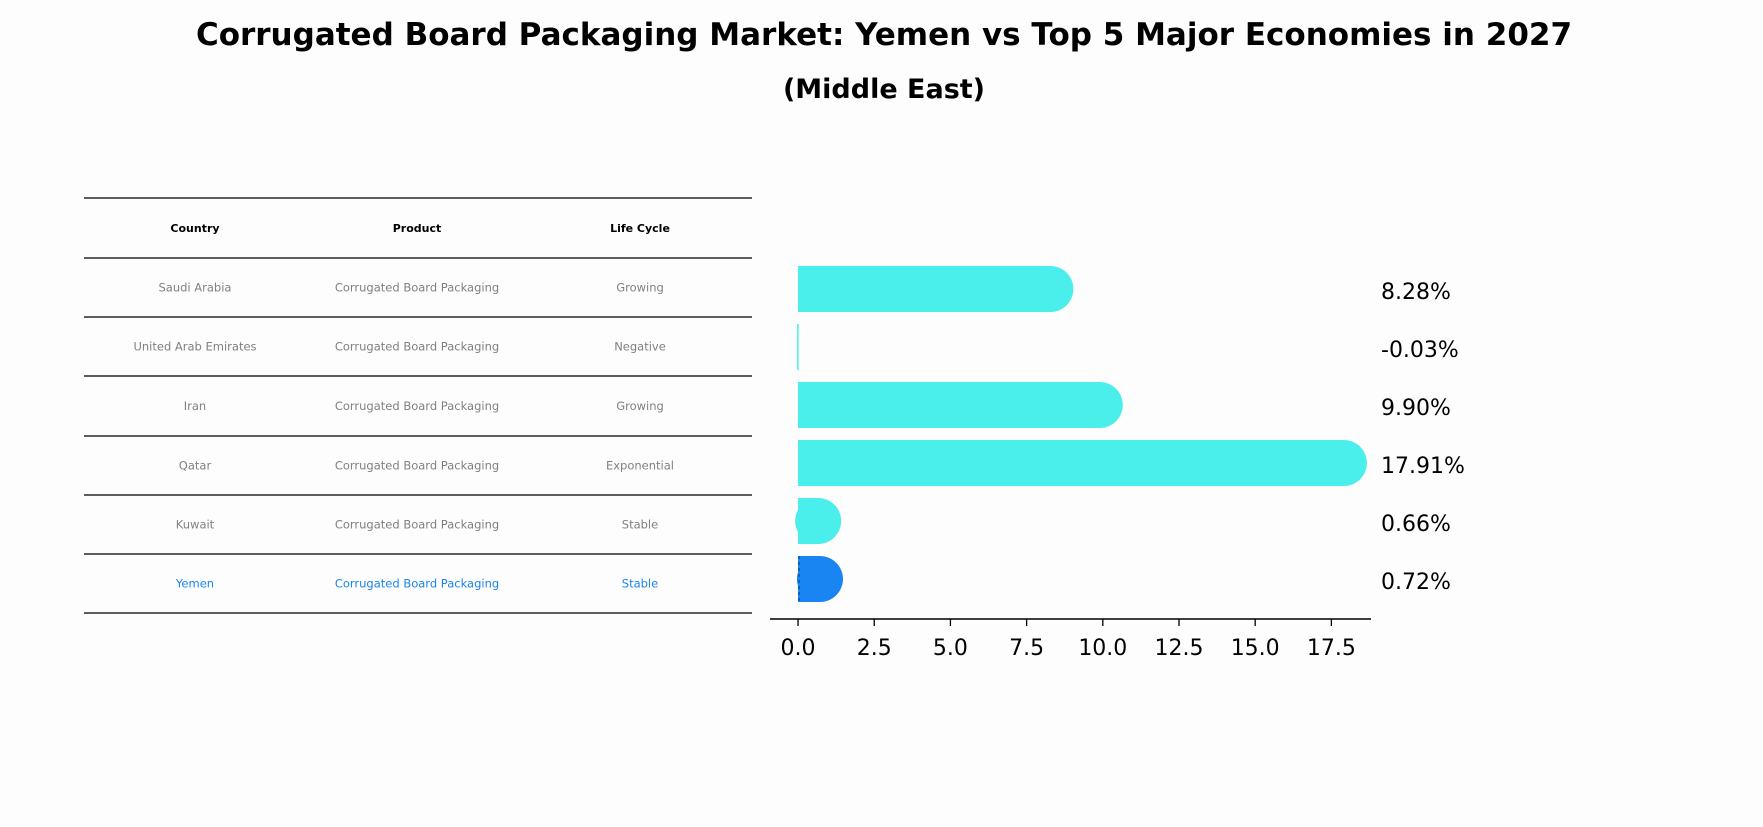 This screenshot has height=827, width=1763. Describe the element at coordinates (874, 648) in the screenshot. I see `x-tick-label: 2.5` at that location.